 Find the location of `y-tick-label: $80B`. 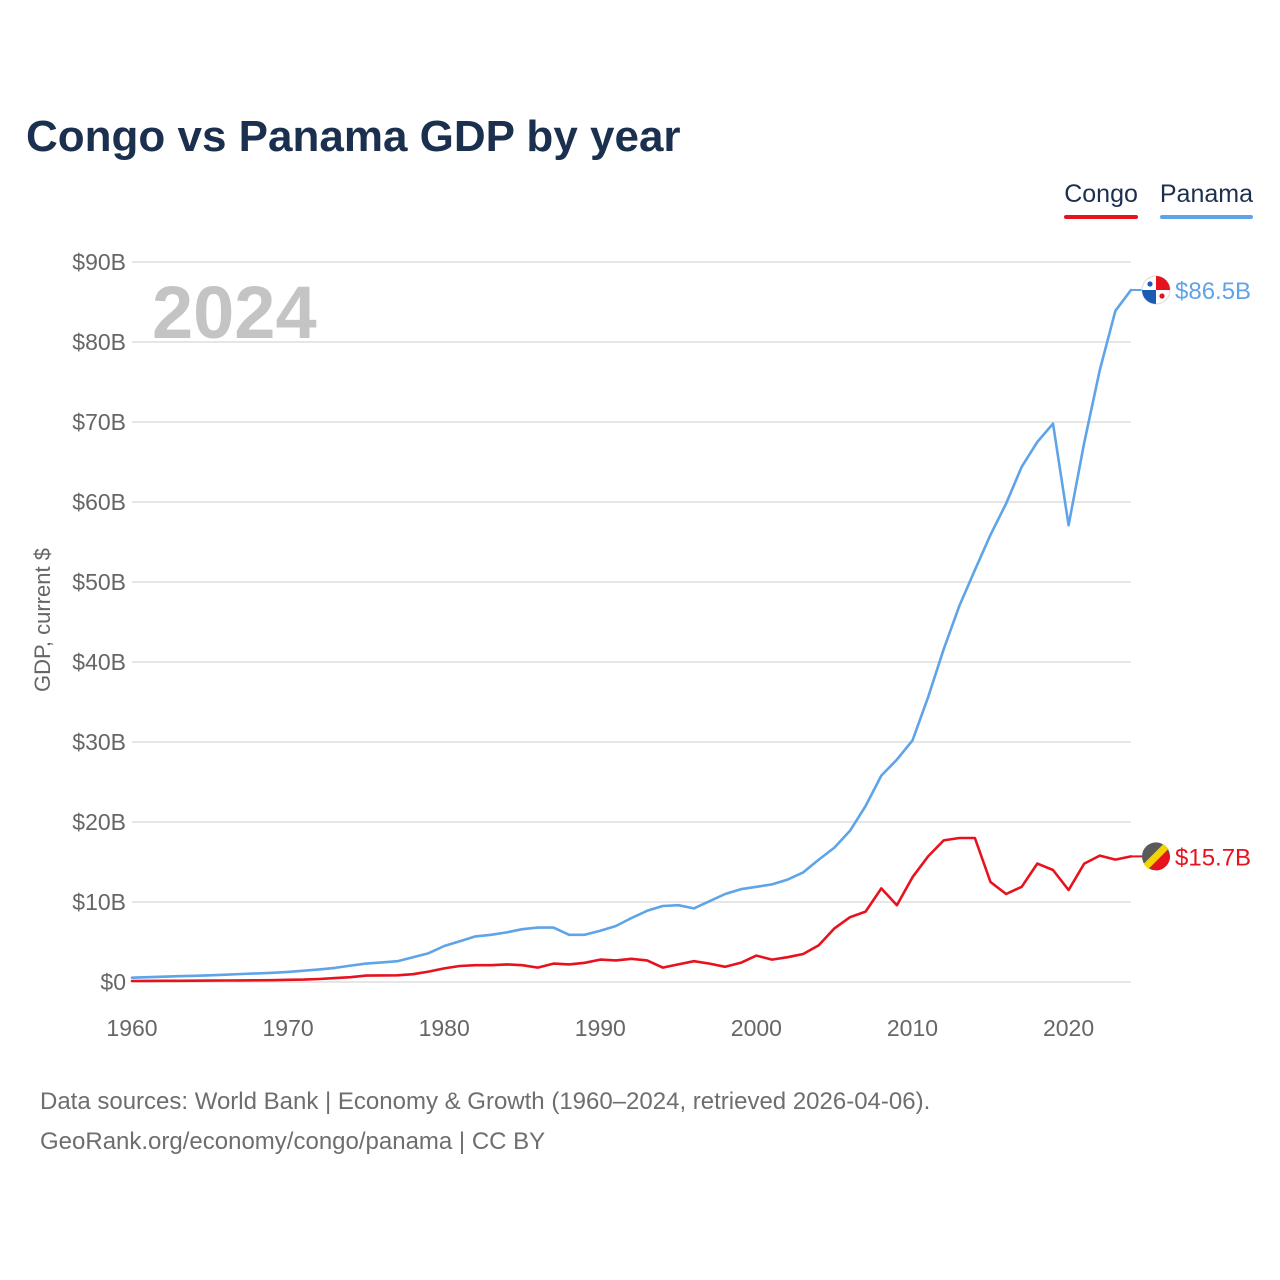

y-tick-label: $80B is located at coordinates (99, 342).